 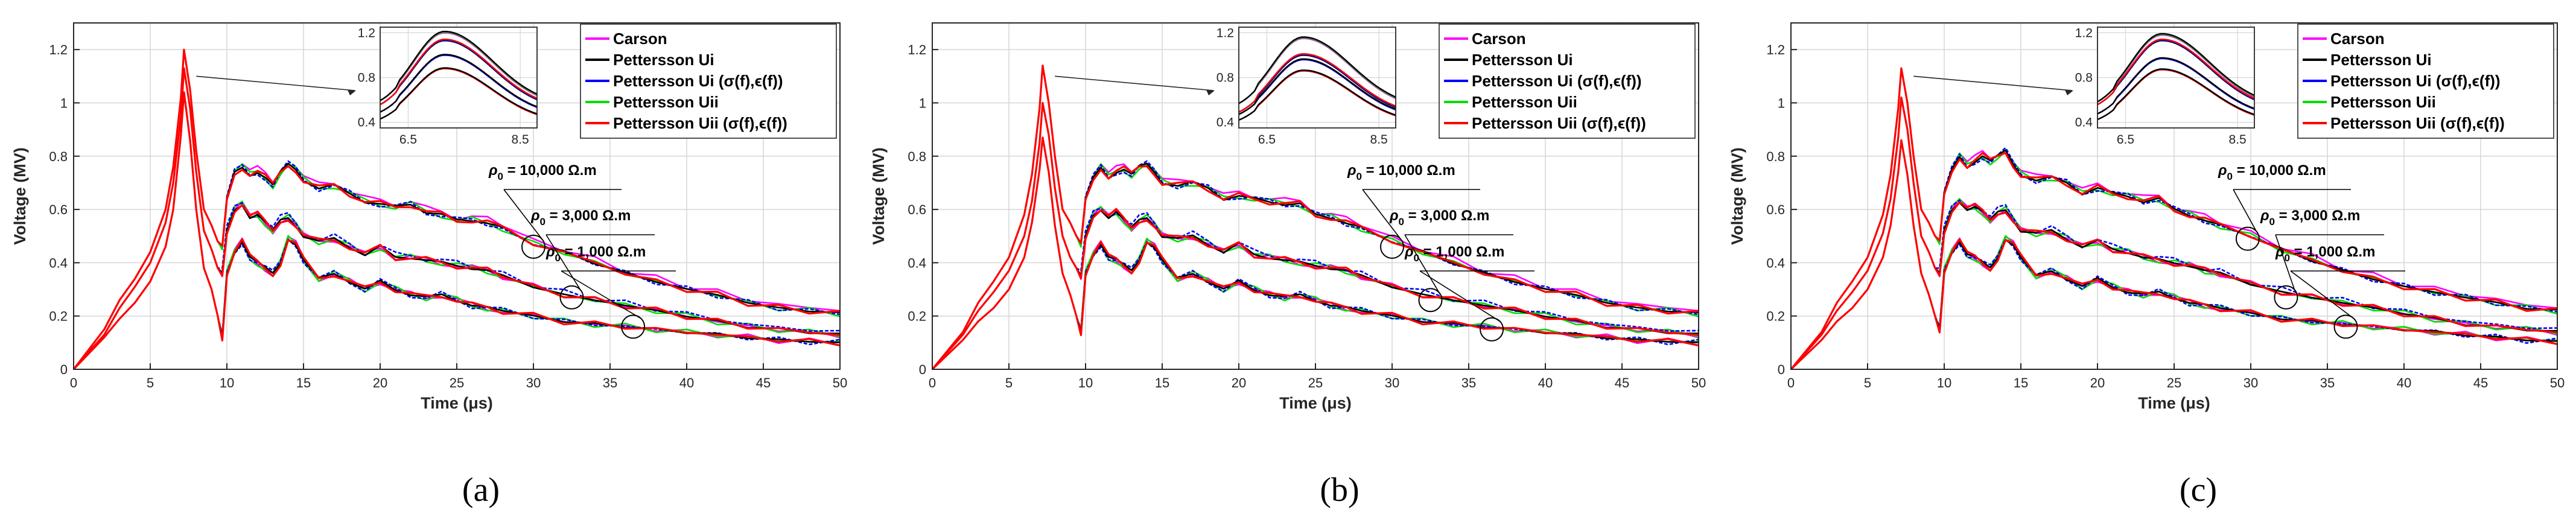 I want to click on y-tick-label: 1.2, so click(x=1775, y=50).